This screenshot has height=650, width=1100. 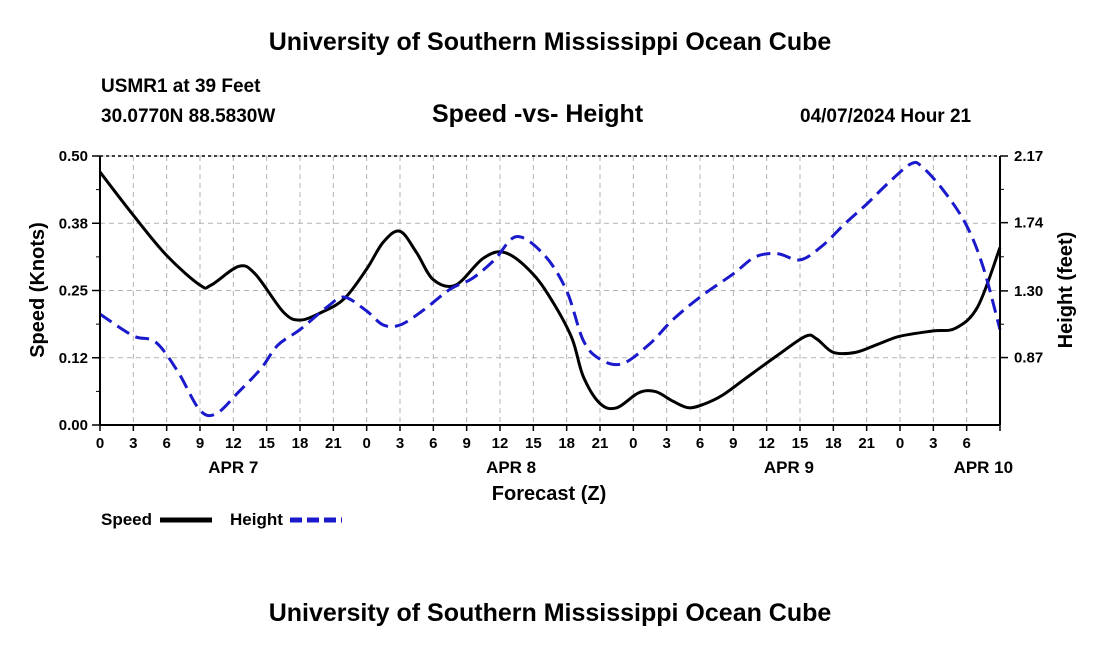 I want to click on y2-tick-label: 1.74, so click(x=1029, y=223).